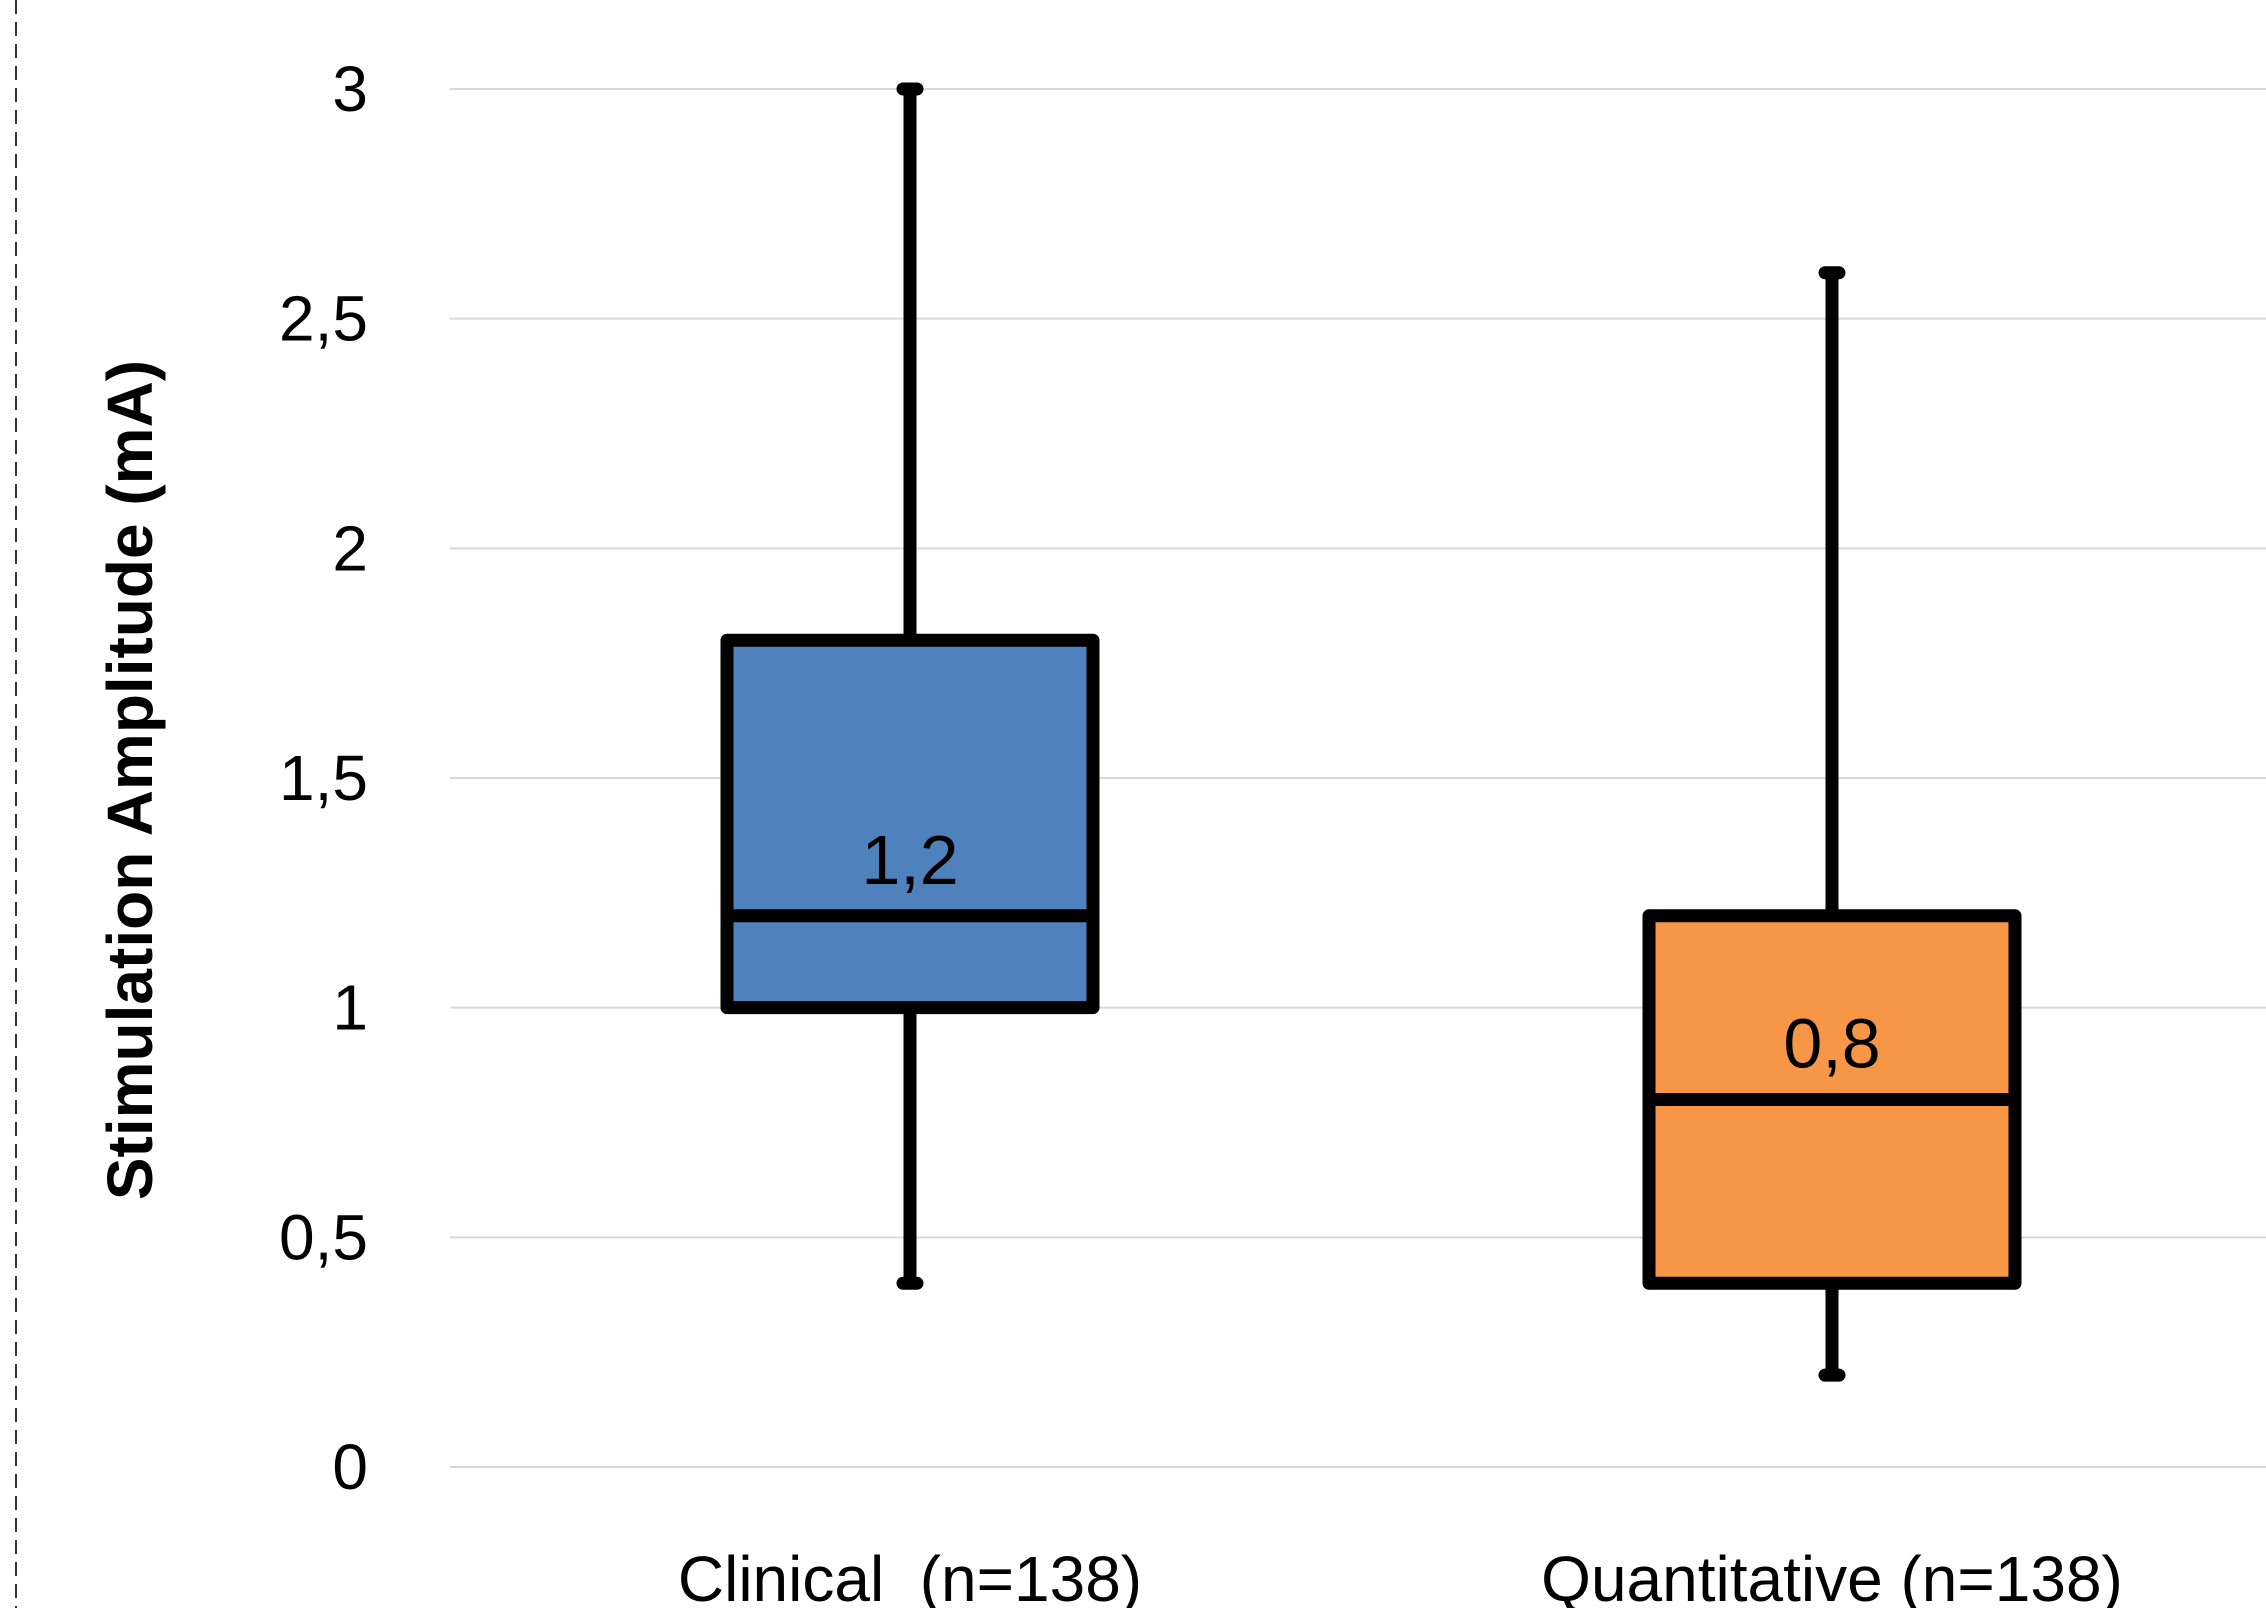 The height and width of the screenshot is (1608, 2266). I want to click on x-category-label: Quantitative (n=138), so click(1832, 1575).